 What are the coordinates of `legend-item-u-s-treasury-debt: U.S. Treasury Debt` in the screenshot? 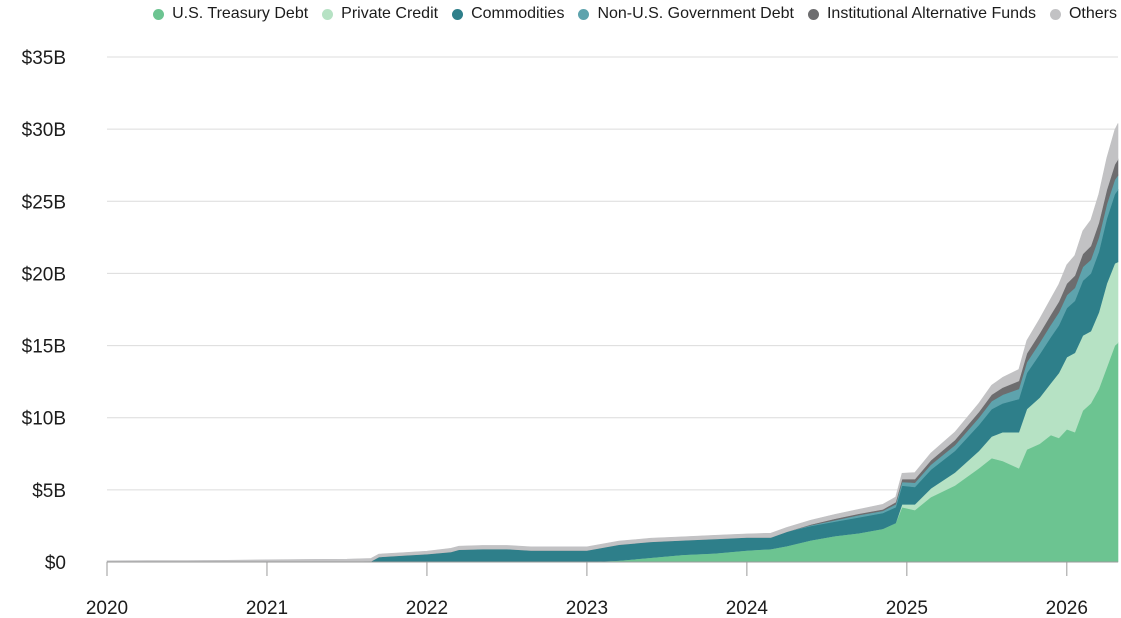 It's located at (230, 14).